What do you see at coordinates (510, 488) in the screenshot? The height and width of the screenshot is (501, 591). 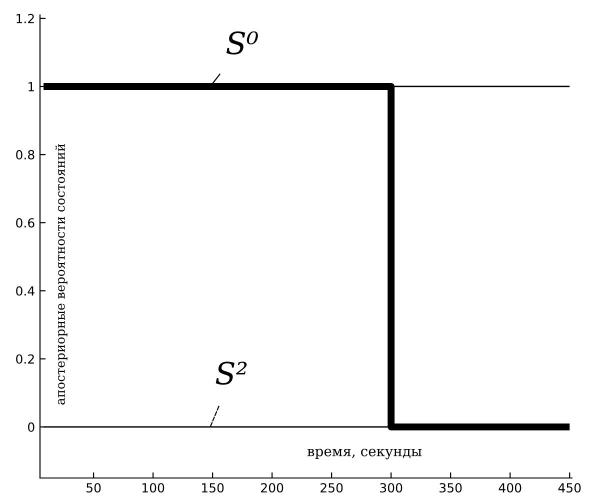 I see `x-tick-label: 400` at bounding box center [510, 488].